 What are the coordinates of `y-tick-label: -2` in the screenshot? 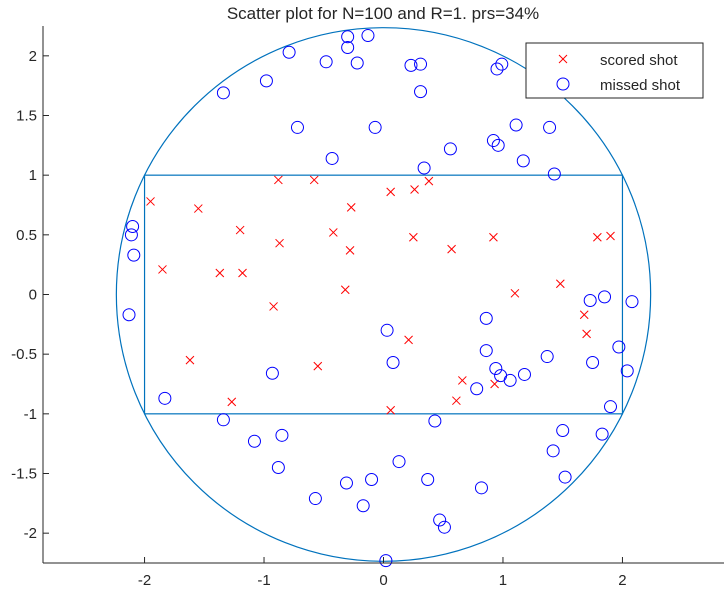 It's located at (30, 533).